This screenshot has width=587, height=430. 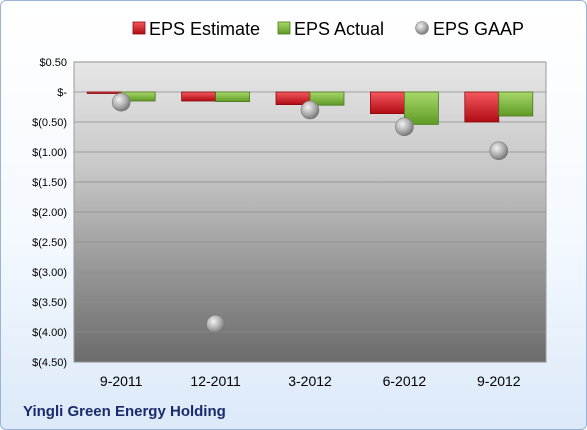 I want to click on legend-item-actual: EPS Actual, so click(x=330, y=29).